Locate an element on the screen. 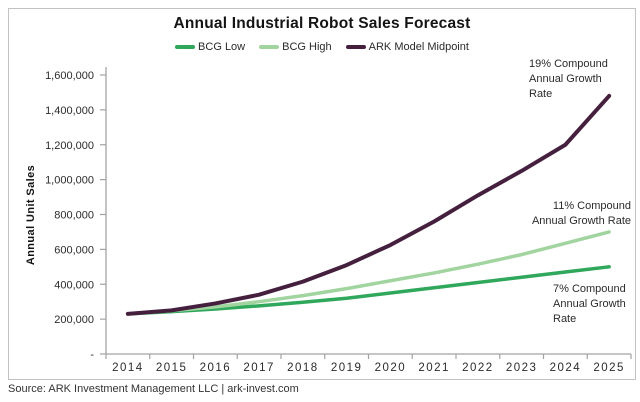 This screenshot has width=640, height=402. x-tick-label: 2019 is located at coordinates (347, 368).